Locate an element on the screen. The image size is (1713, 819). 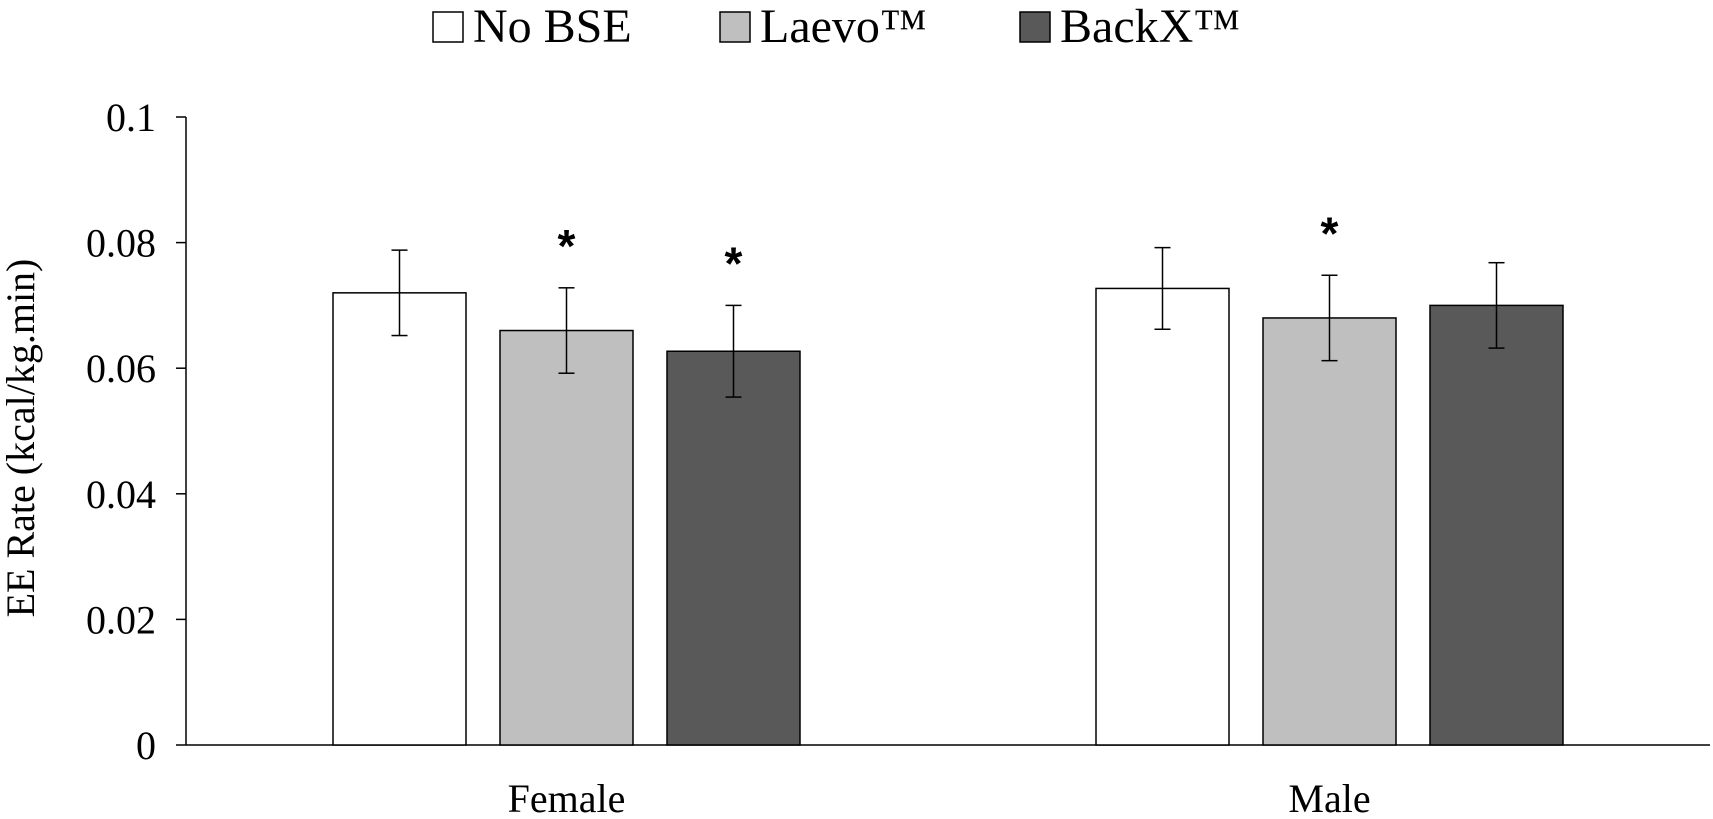
legend-label: Laevo™ is located at coordinates (843, 26).